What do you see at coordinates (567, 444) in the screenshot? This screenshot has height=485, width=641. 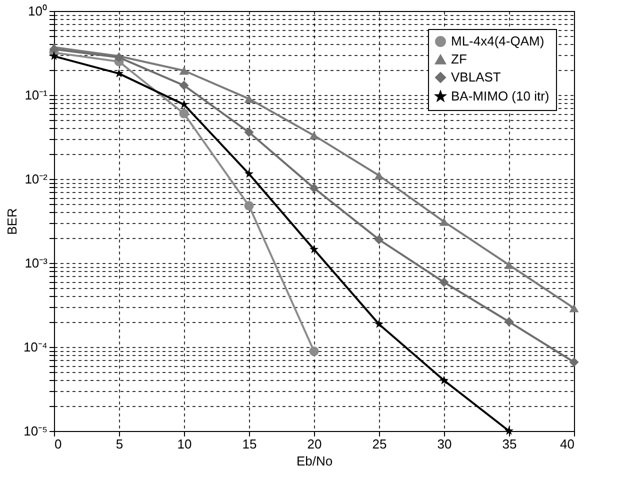 I see `x-tick-label: 40` at bounding box center [567, 444].